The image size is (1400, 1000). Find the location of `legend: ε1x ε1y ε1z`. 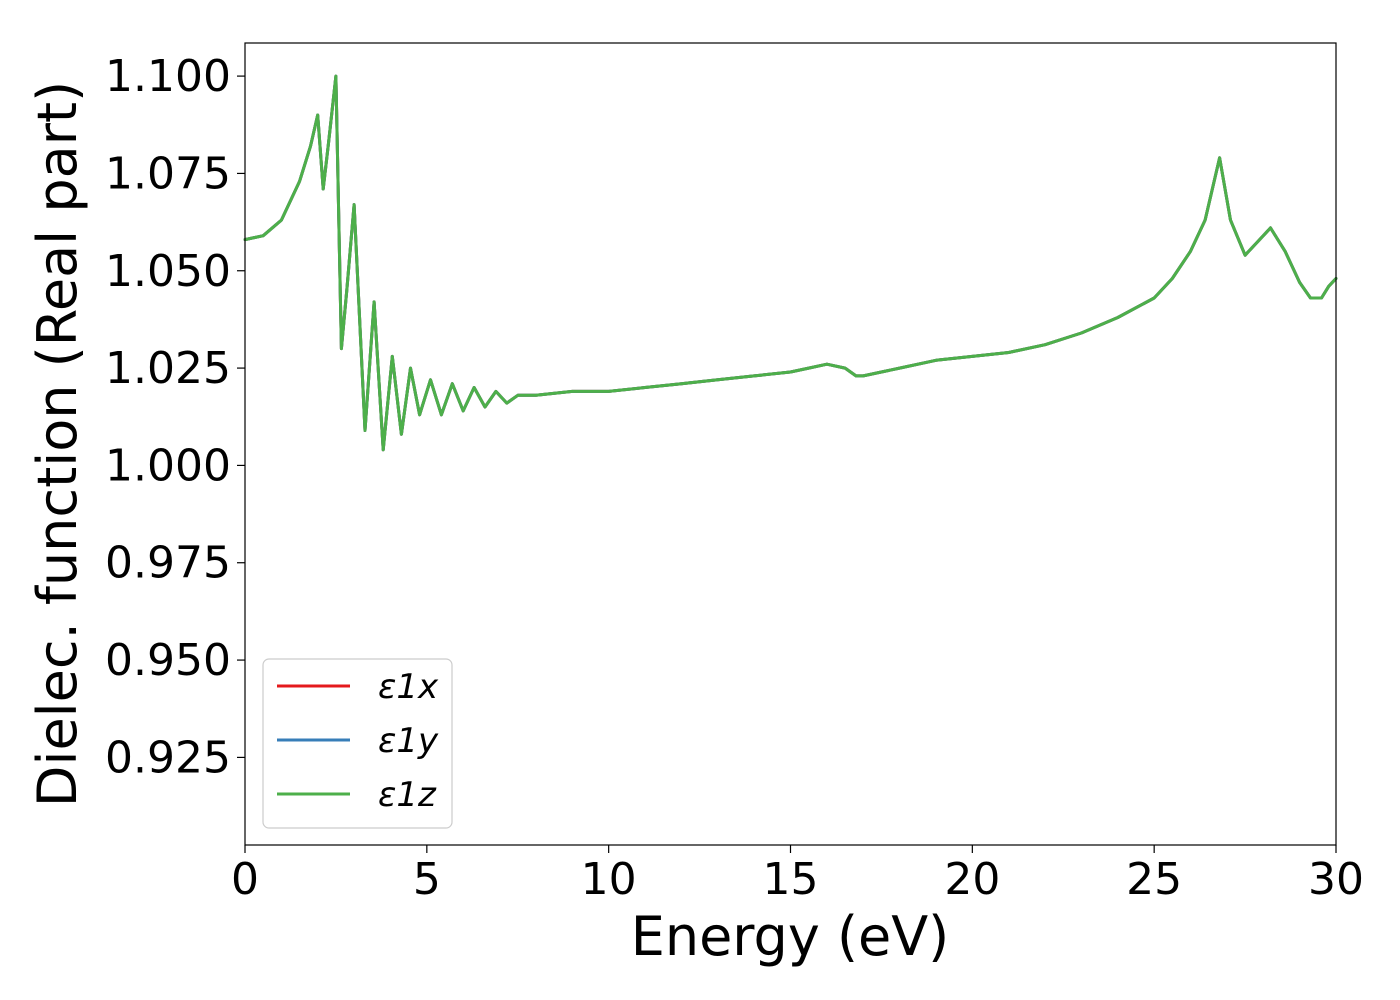

legend: ε1x ε1y ε1z is located at coordinates (357, 743).